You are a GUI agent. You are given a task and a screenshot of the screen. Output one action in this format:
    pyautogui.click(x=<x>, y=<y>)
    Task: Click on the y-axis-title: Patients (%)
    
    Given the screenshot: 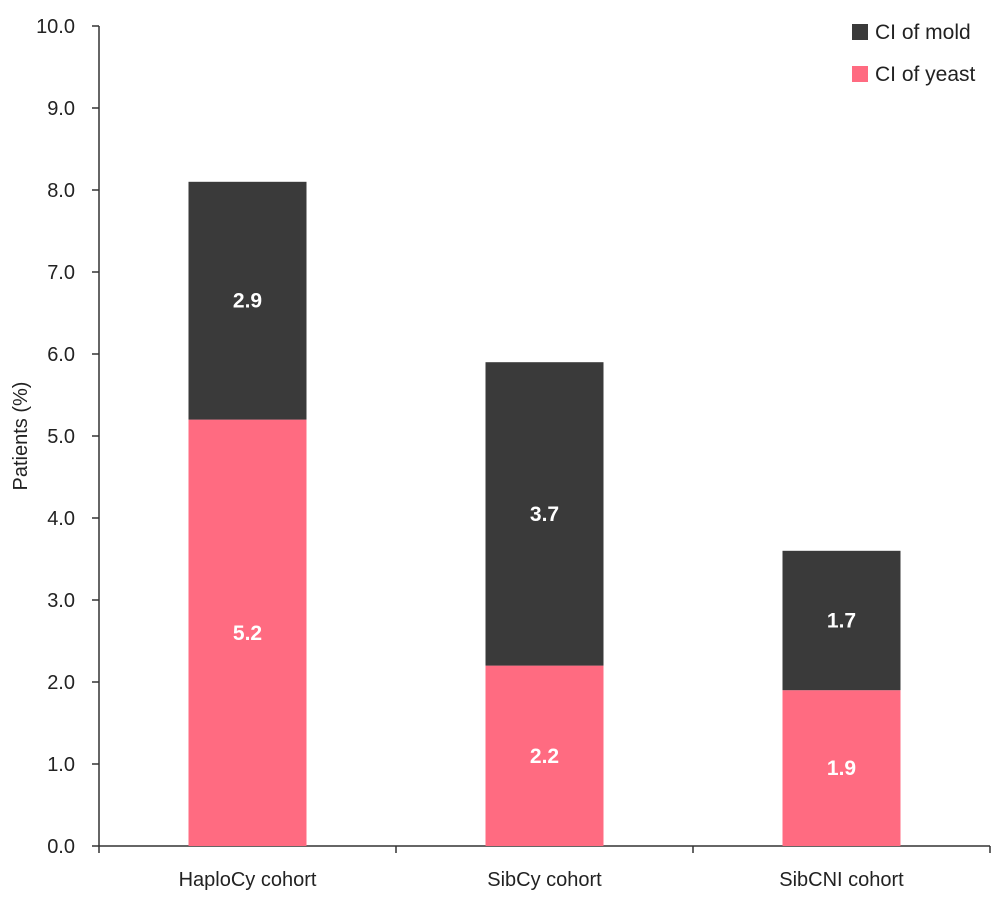 What is the action you would take?
    pyautogui.click(x=21, y=436)
    